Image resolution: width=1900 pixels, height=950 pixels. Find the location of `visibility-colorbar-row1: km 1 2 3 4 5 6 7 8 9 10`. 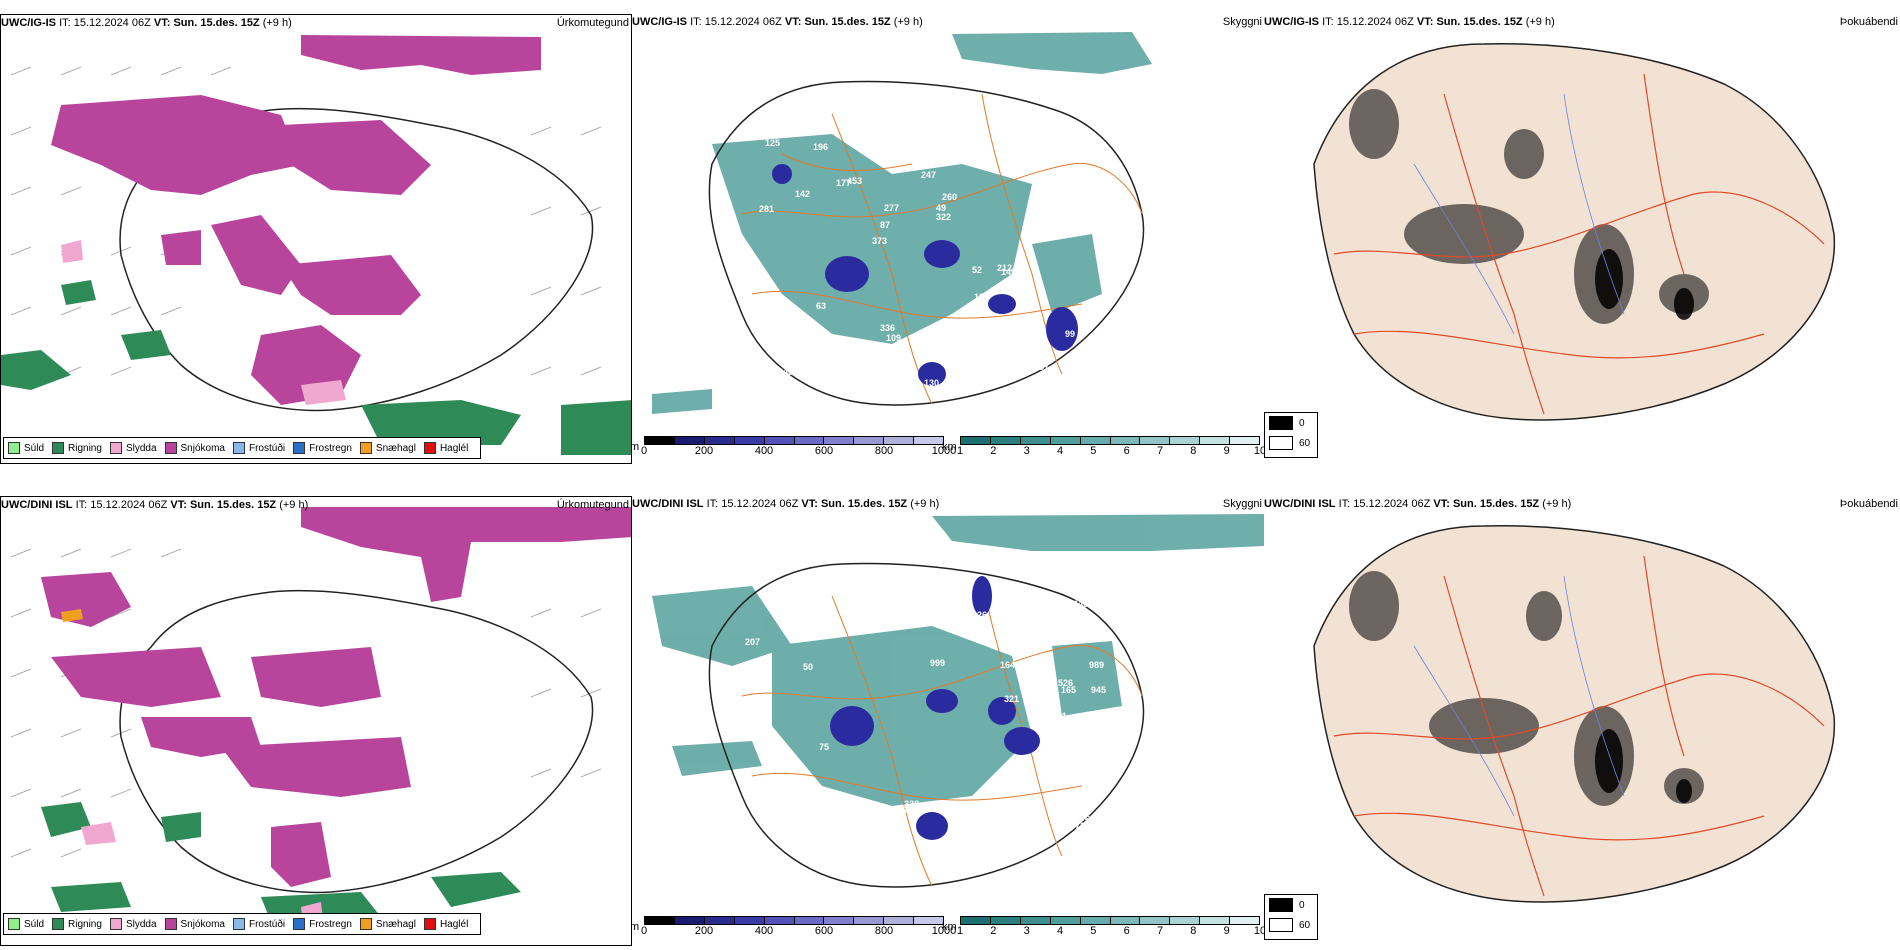

visibility-colorbar-row1: km 1 2 3 4 5 6 7 8 9 10 is located at coordinates (1103, 446).